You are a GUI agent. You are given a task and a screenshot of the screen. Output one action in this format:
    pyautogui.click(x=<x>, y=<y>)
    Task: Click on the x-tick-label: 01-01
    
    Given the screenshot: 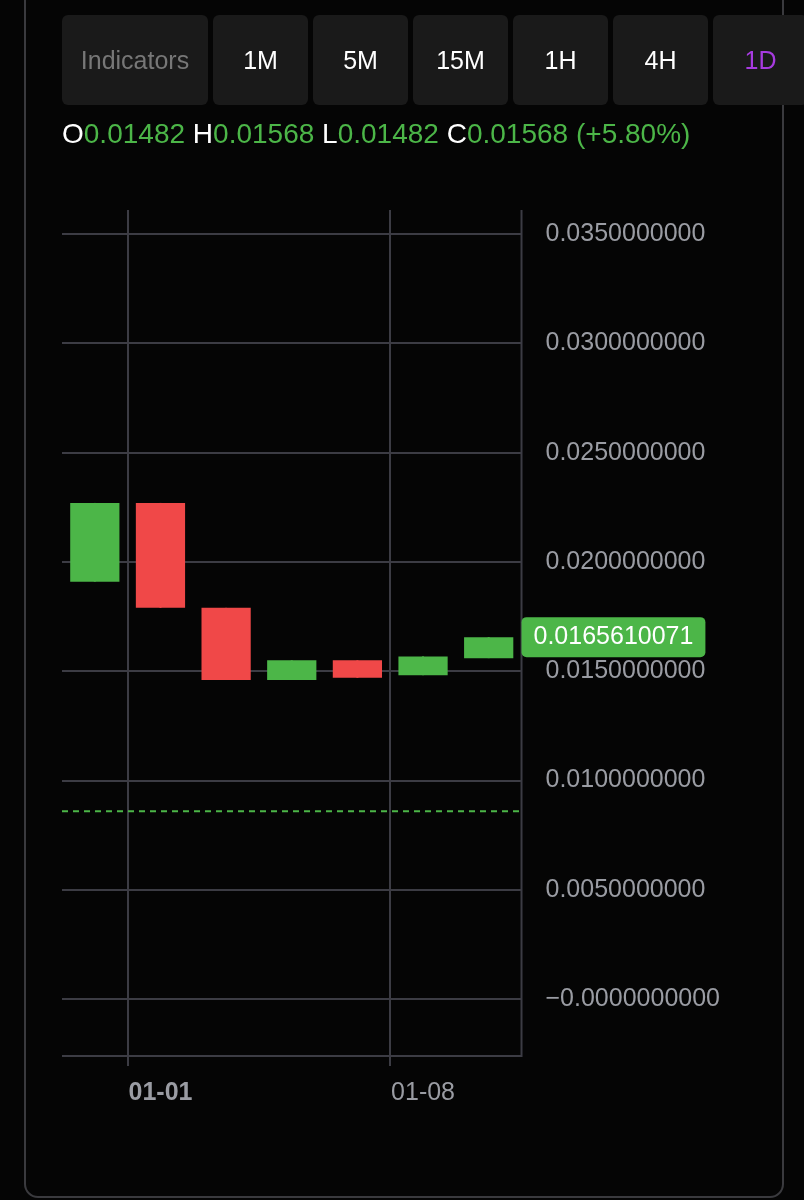 What is the action you would take?
    pyautogui.click(x=160, y=1090)
    